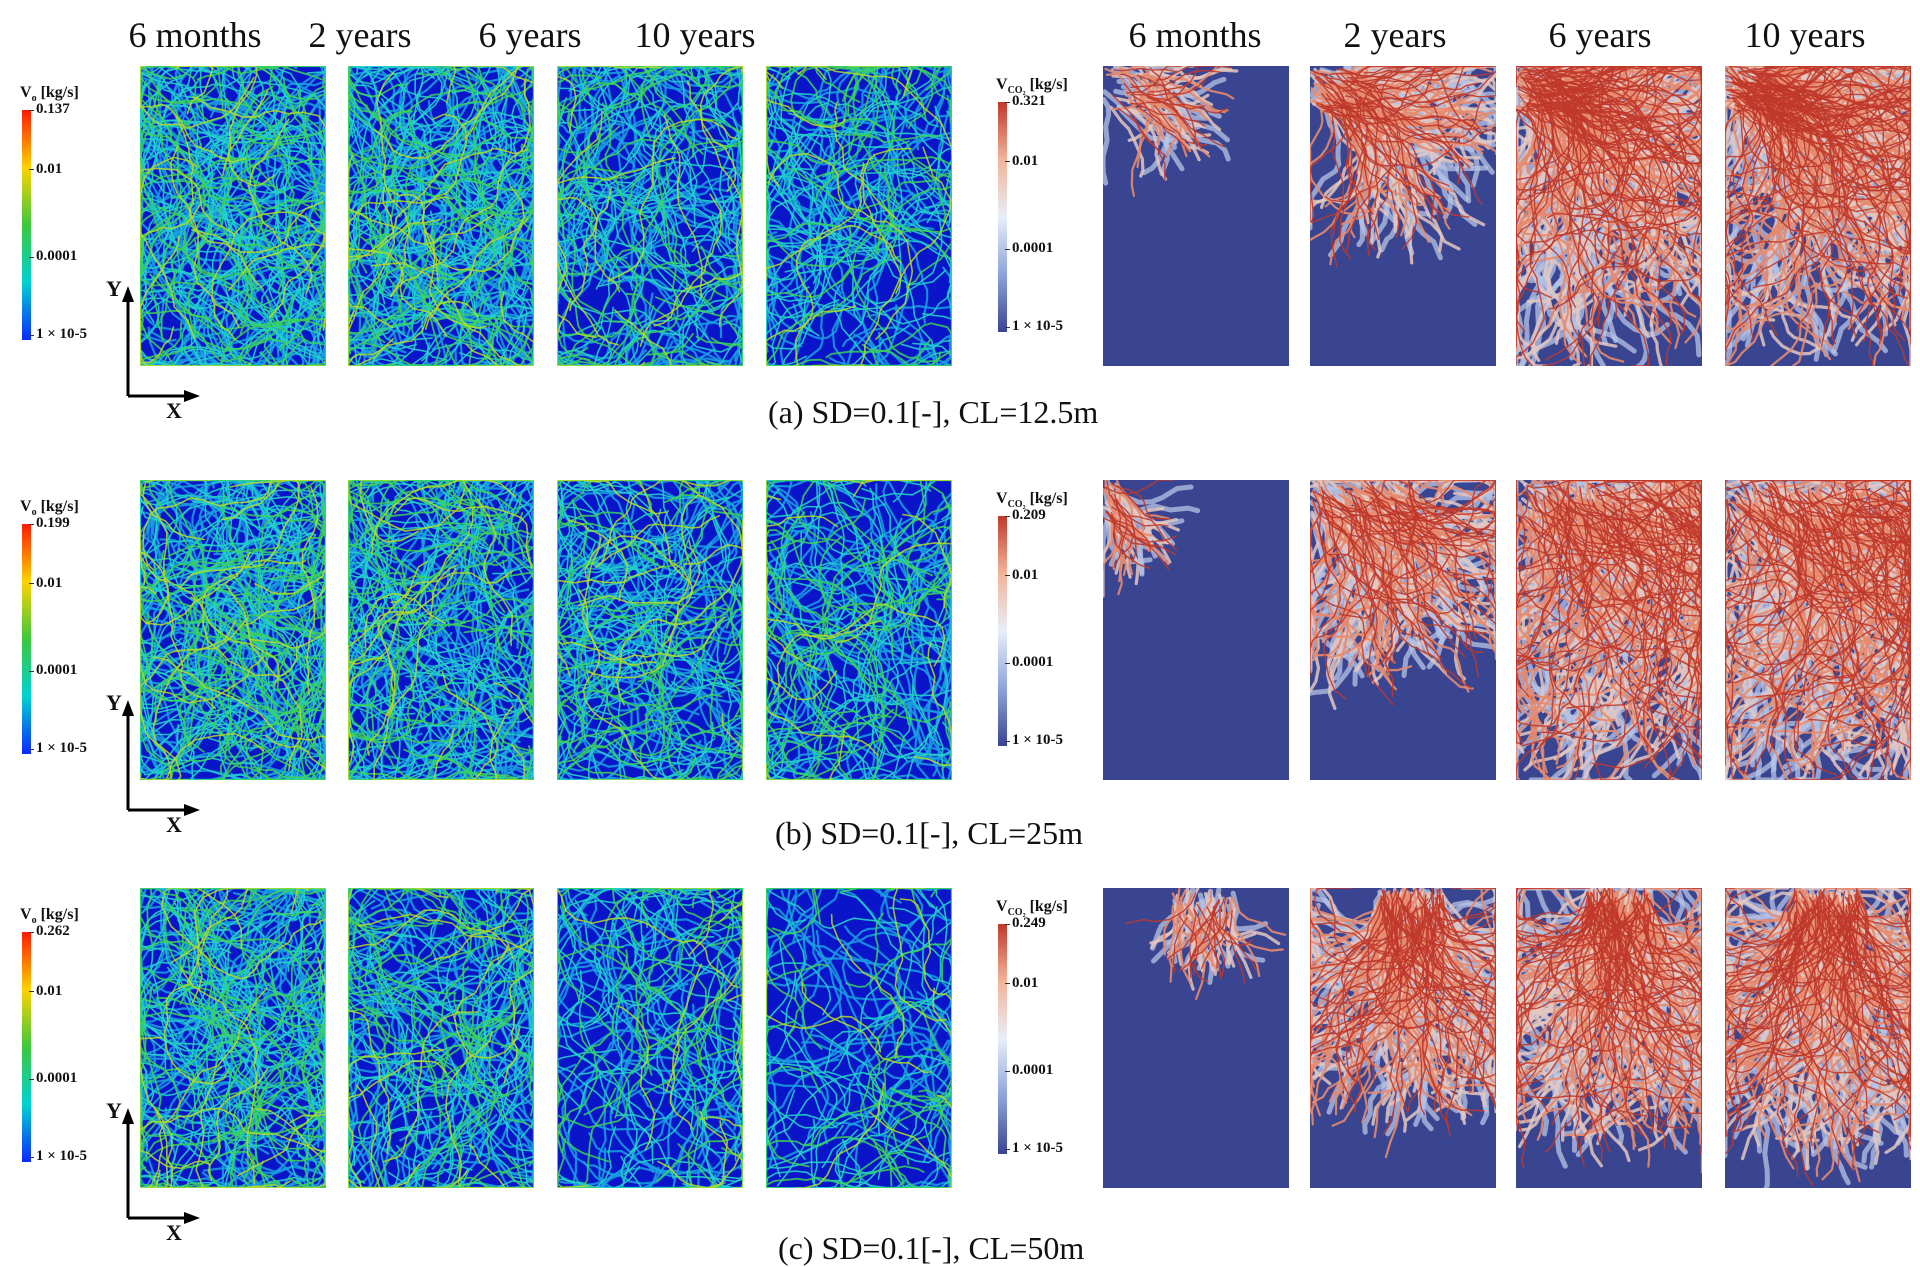  Describe the element at coordinates (49, 931) in the screenshot. I see `colorbar-tick-label: 0.262` at that location.